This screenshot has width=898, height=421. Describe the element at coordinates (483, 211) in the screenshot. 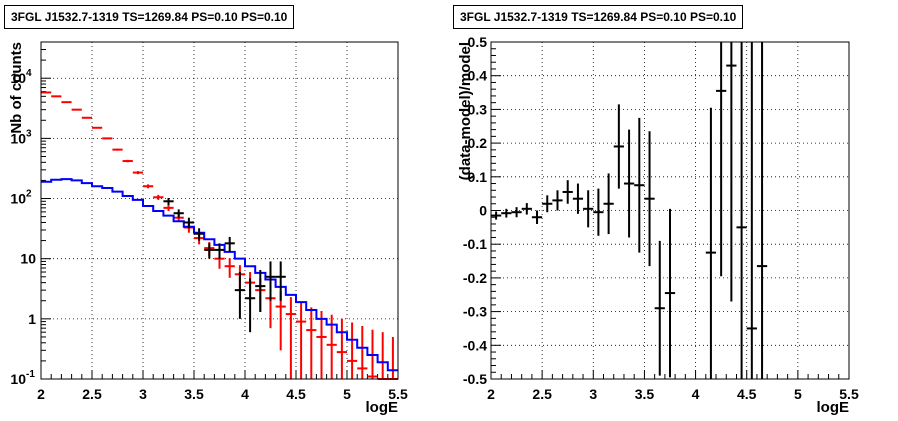

I see `y-tick-label: 0` at that location.